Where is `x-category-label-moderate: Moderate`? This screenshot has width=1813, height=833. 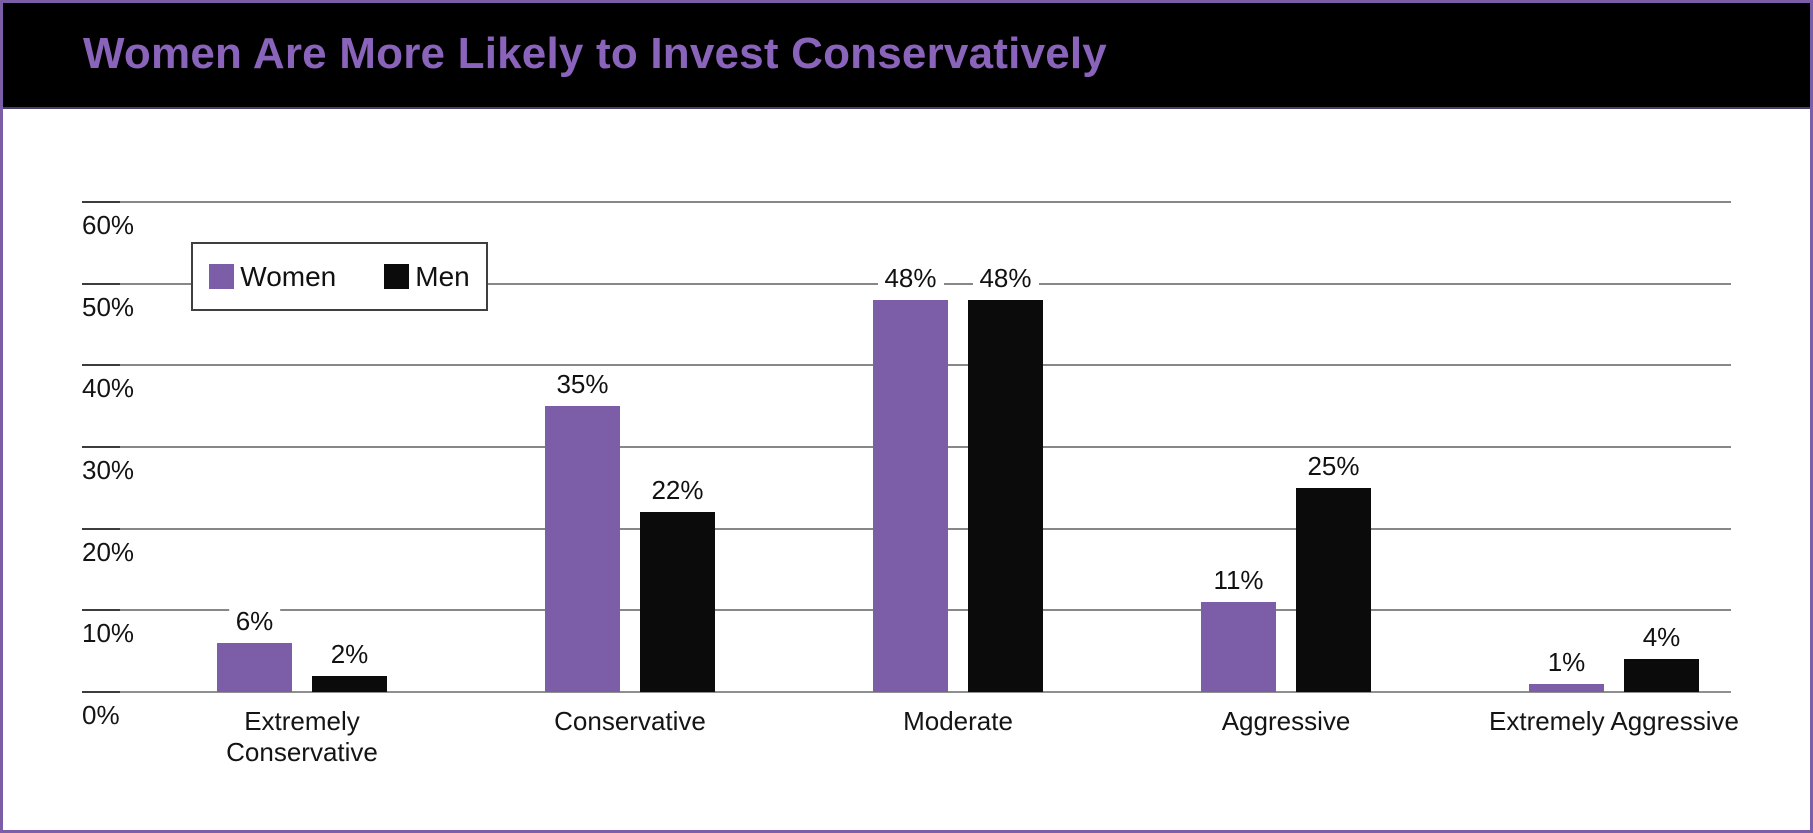 x-category-label-moderate: Moderate is located at coordinates (958, 721).